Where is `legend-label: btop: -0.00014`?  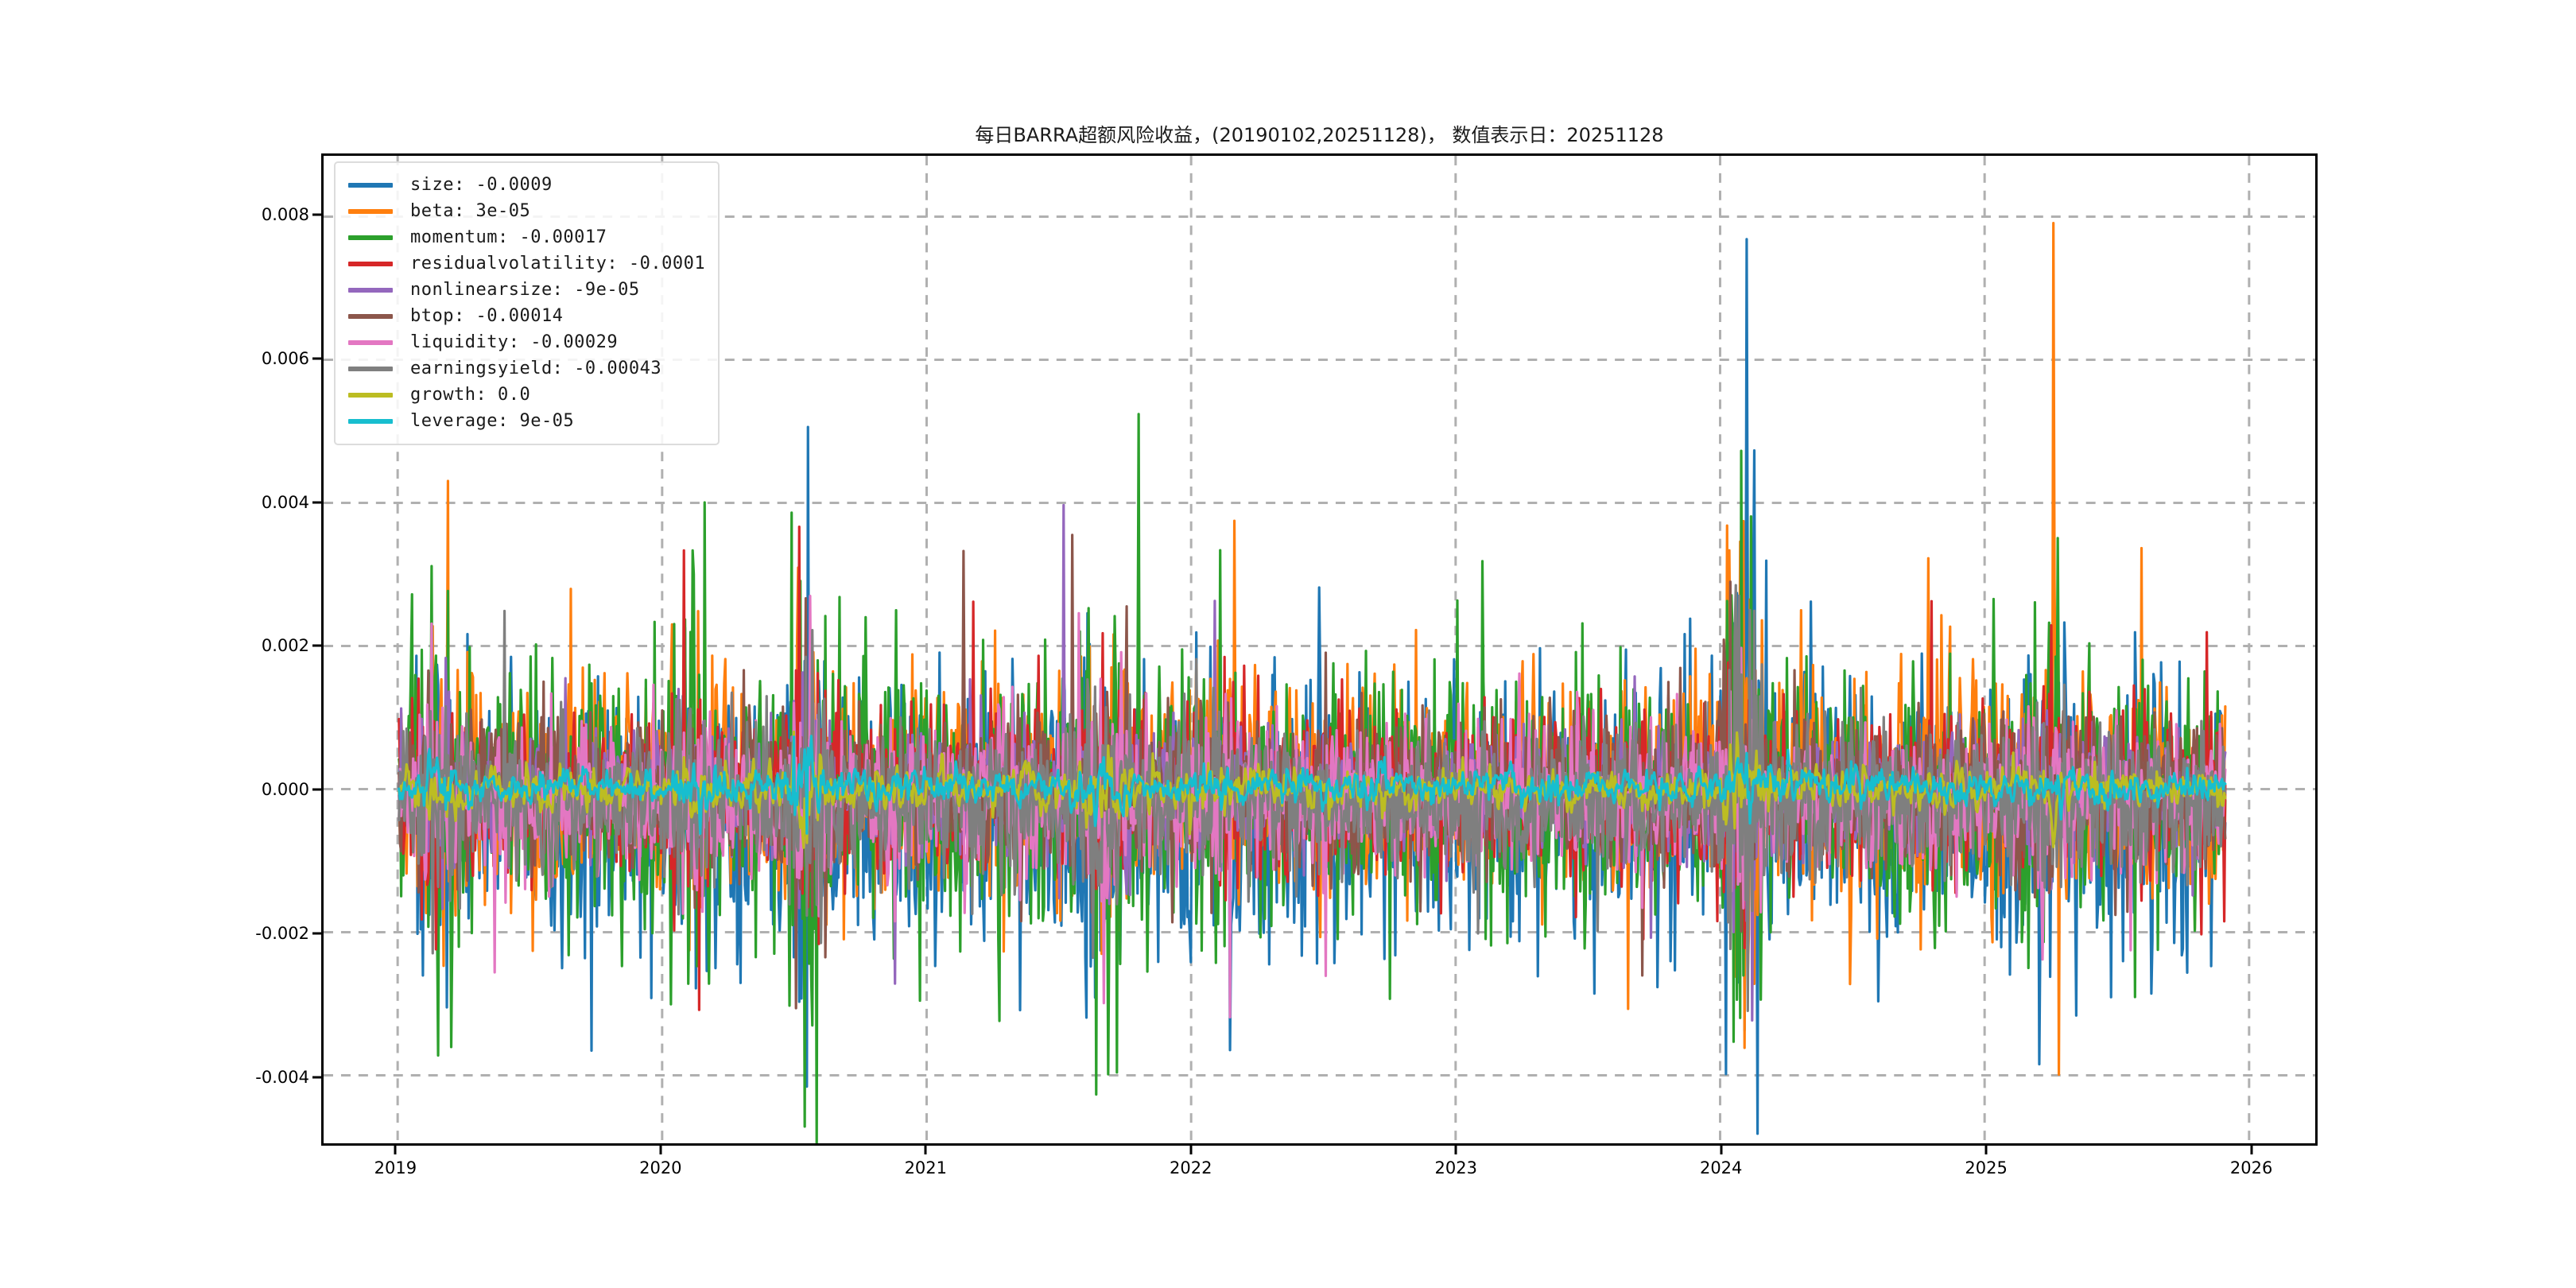
legend-label: btop: -0.00014 is located at coordinates (487, 316).